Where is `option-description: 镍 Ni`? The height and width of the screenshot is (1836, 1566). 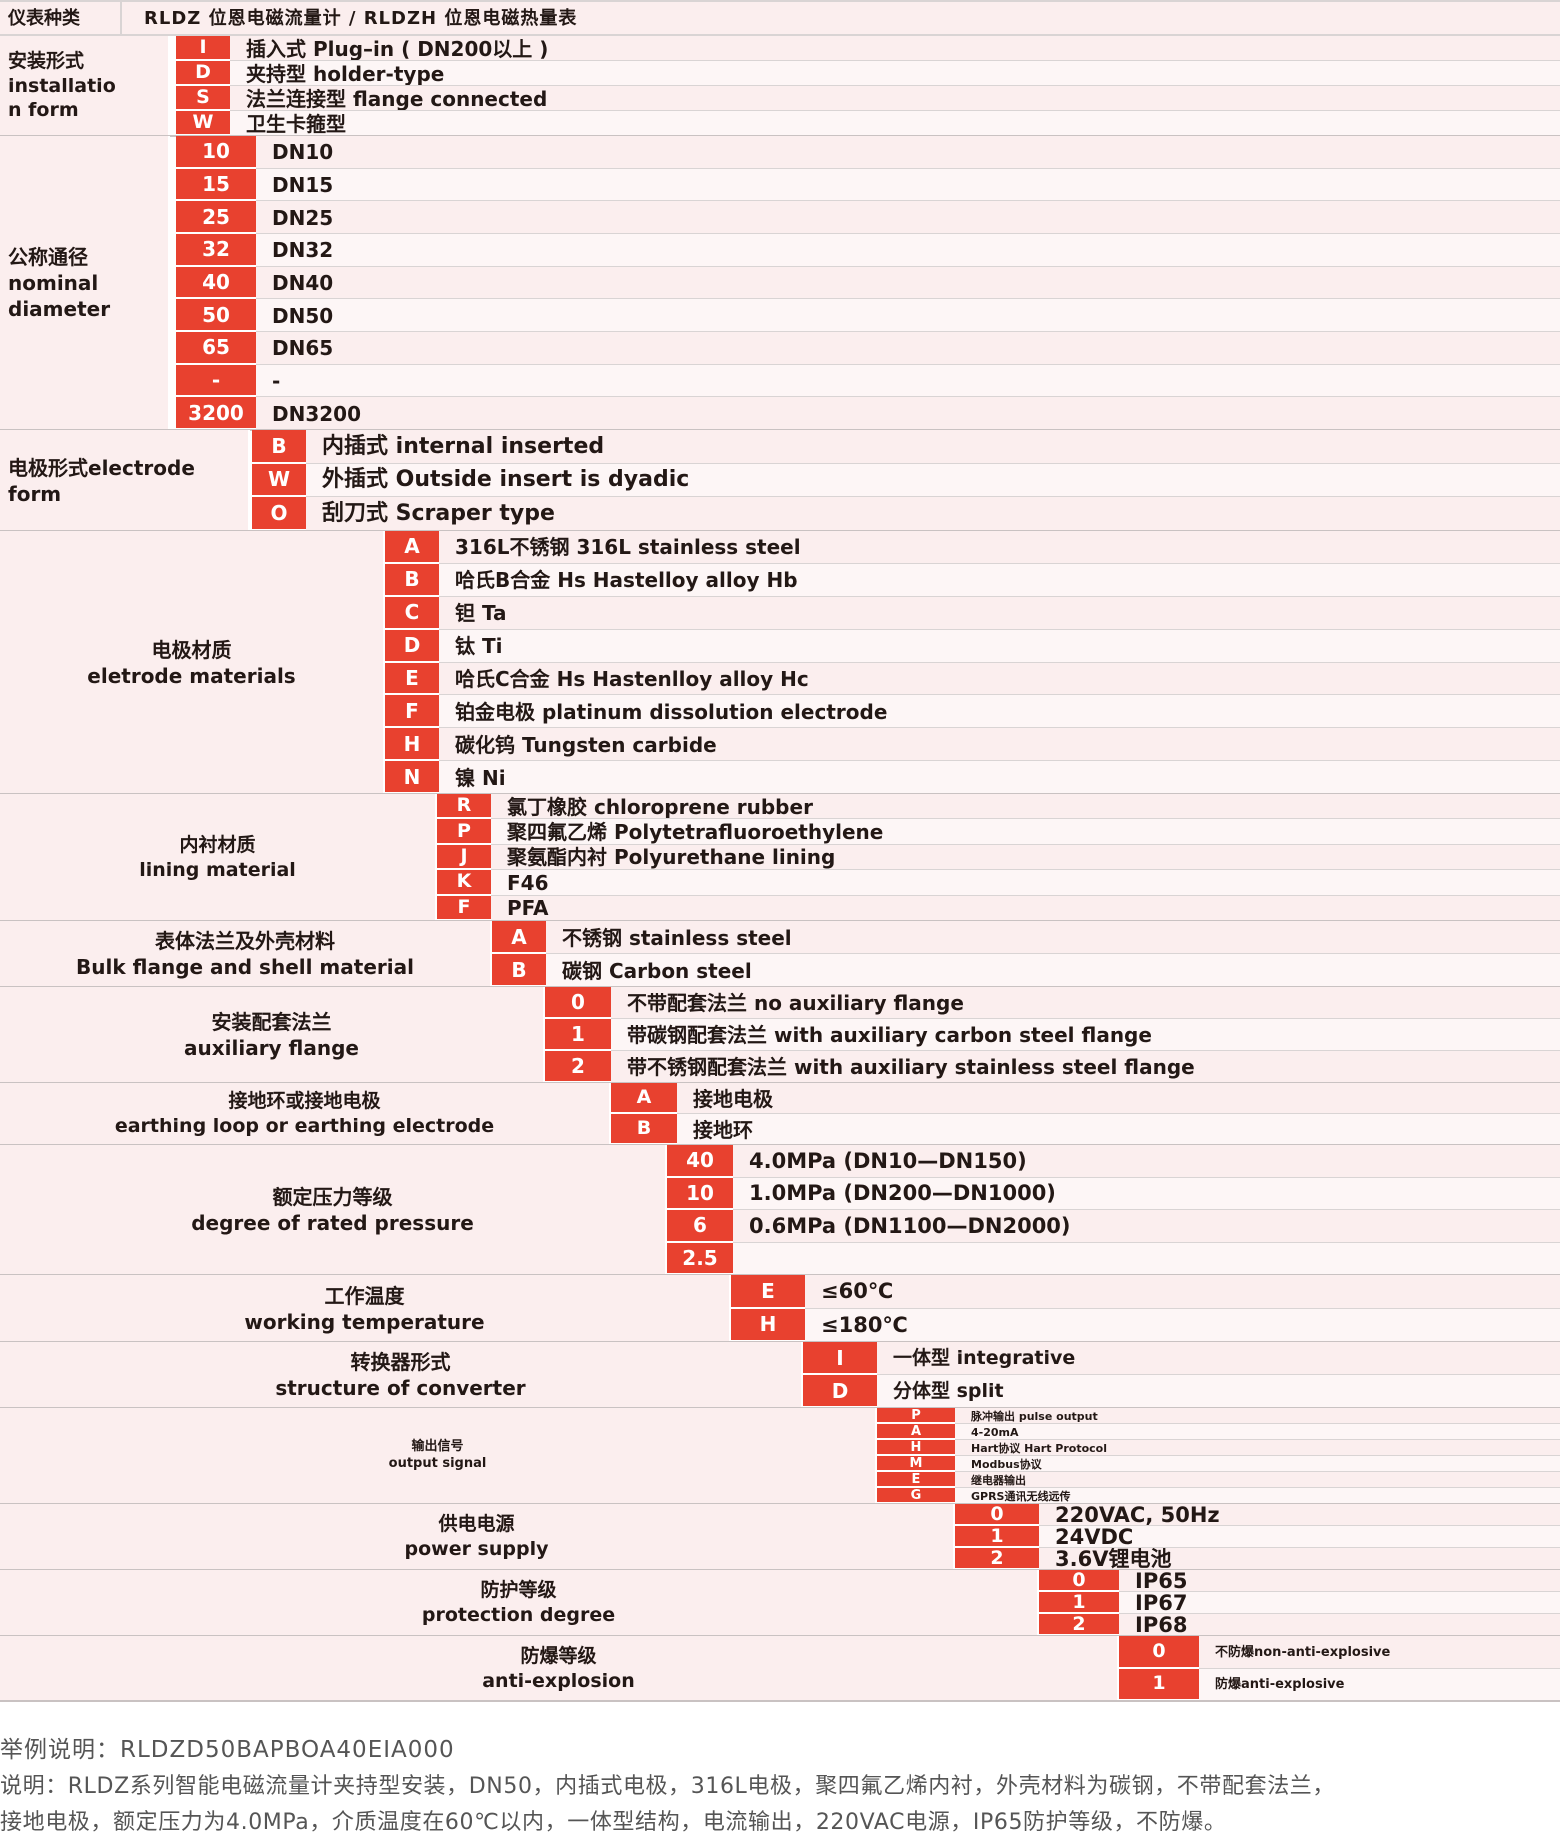
option-description: 镍 Ni is located at coordinates (480, 777).